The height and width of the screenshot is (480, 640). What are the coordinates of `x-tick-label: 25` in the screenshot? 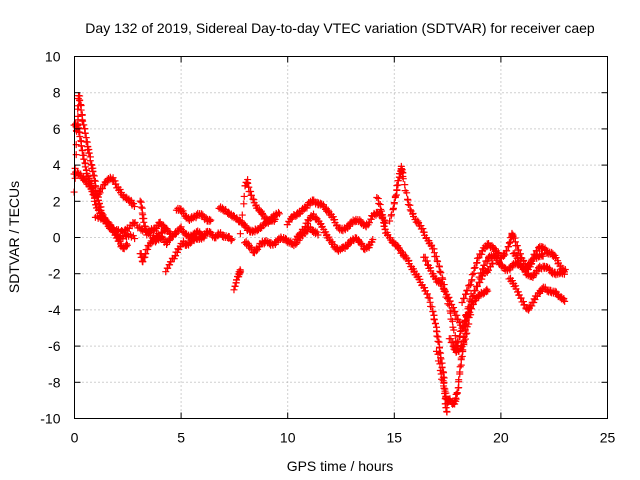 It's located at (608, 438).